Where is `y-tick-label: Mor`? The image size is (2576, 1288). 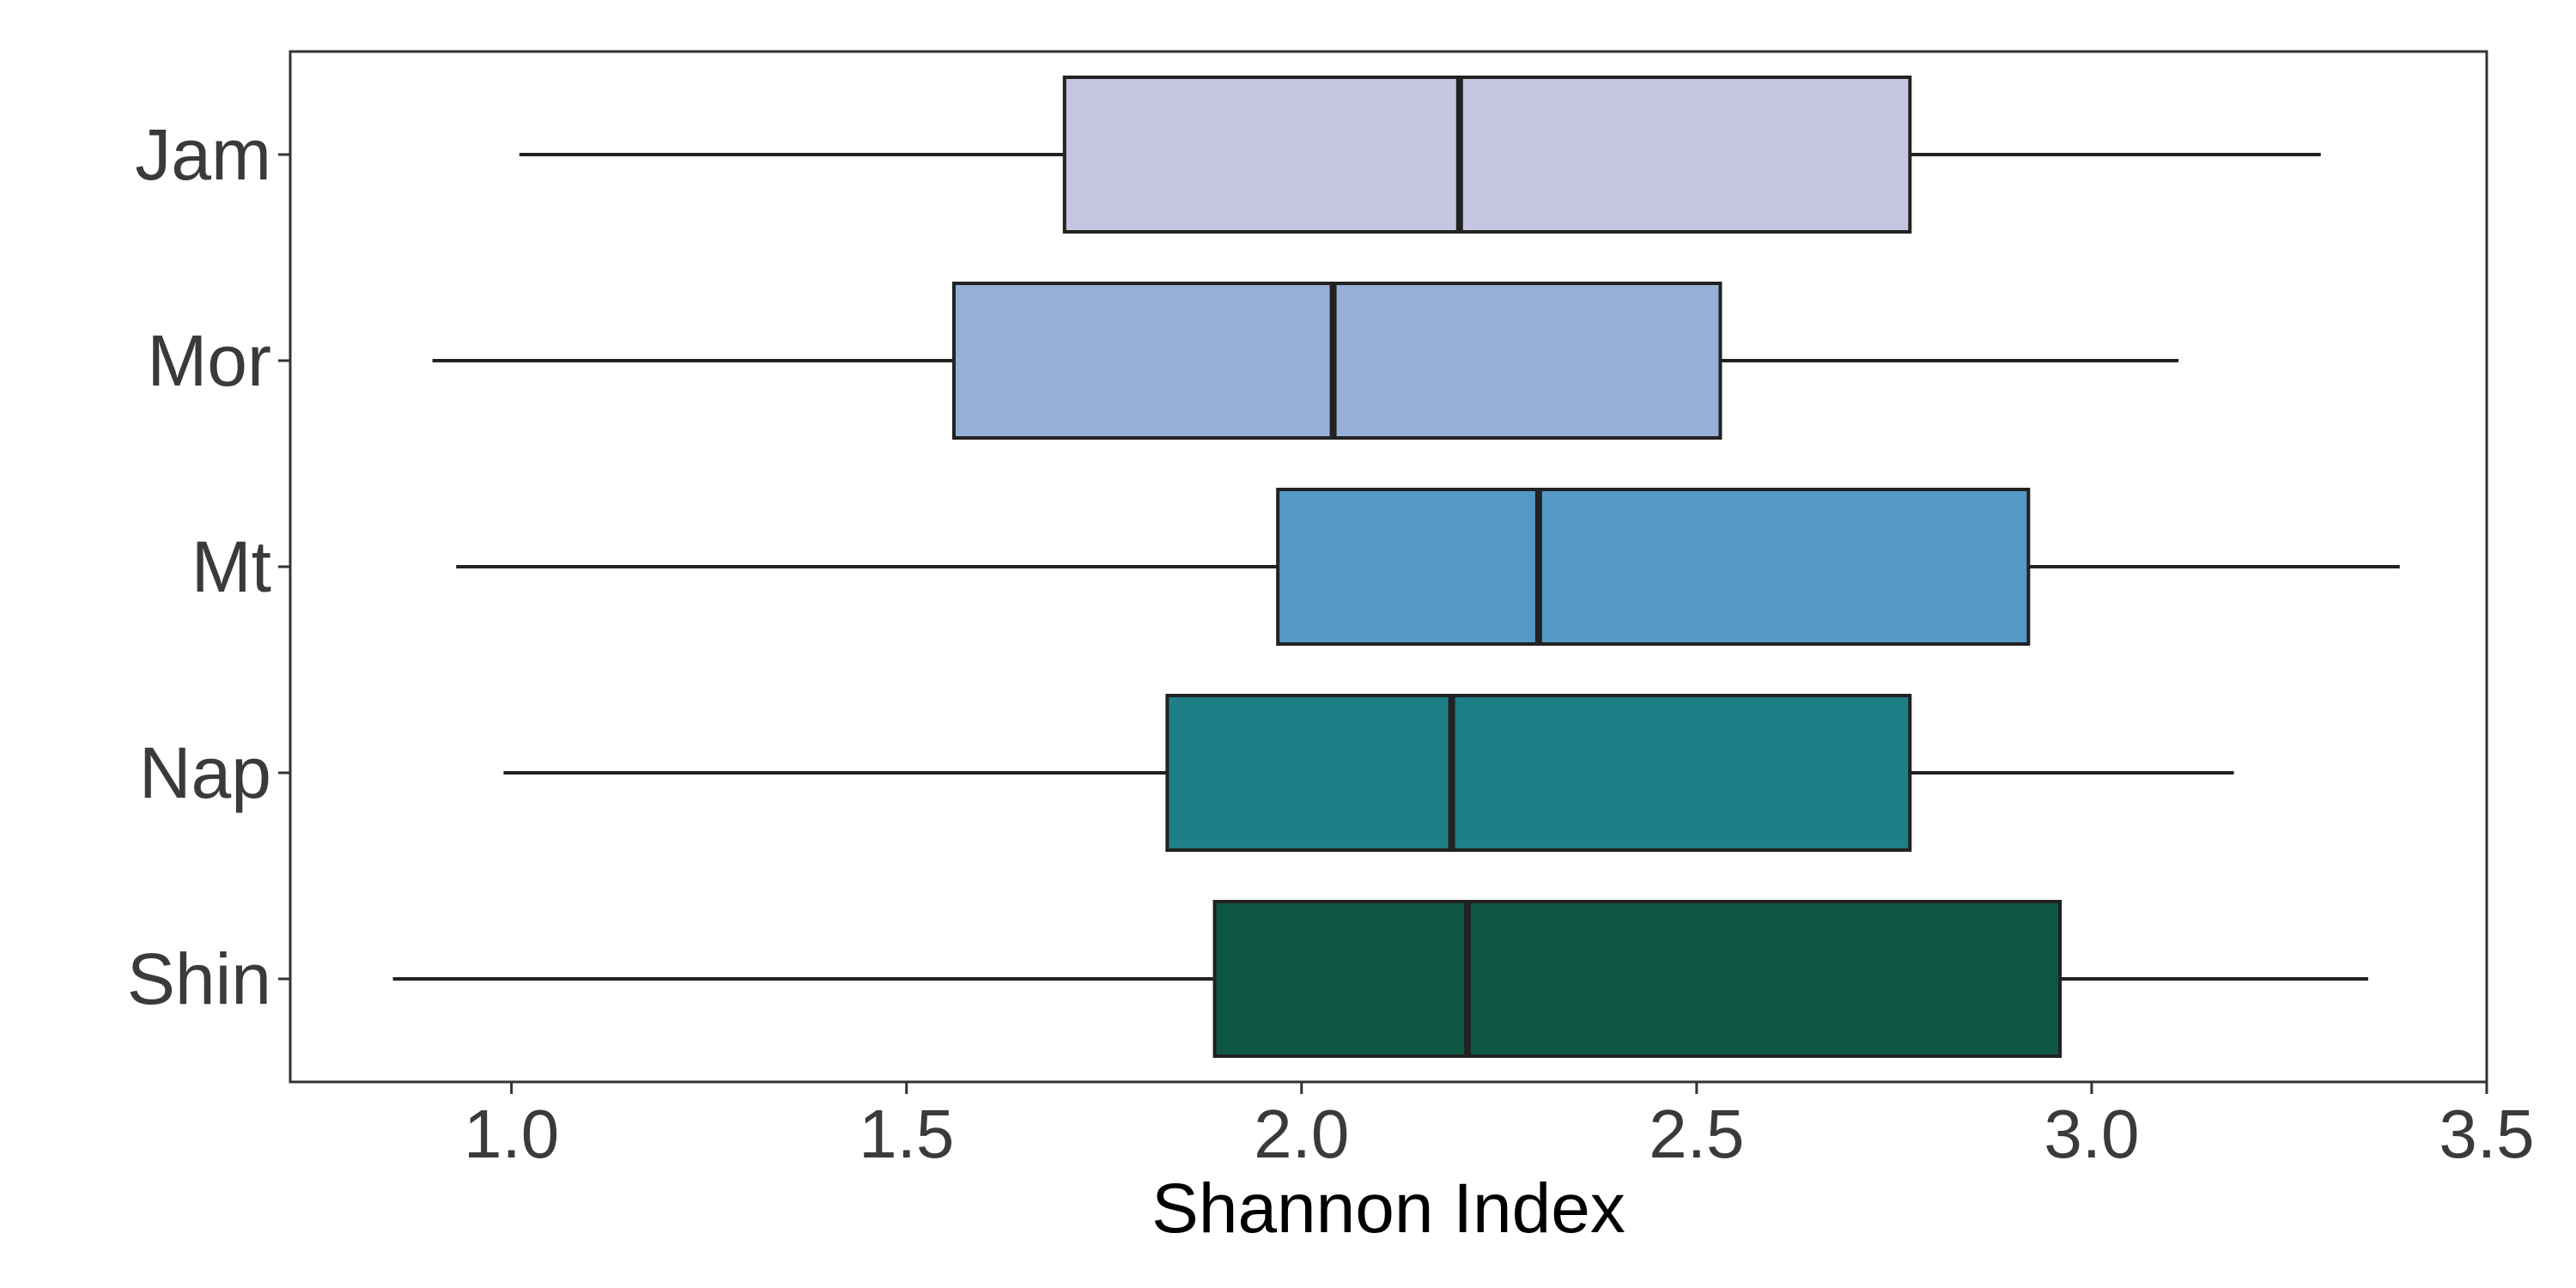
y-tick-label: Mor is located at coordinates (209, 360).